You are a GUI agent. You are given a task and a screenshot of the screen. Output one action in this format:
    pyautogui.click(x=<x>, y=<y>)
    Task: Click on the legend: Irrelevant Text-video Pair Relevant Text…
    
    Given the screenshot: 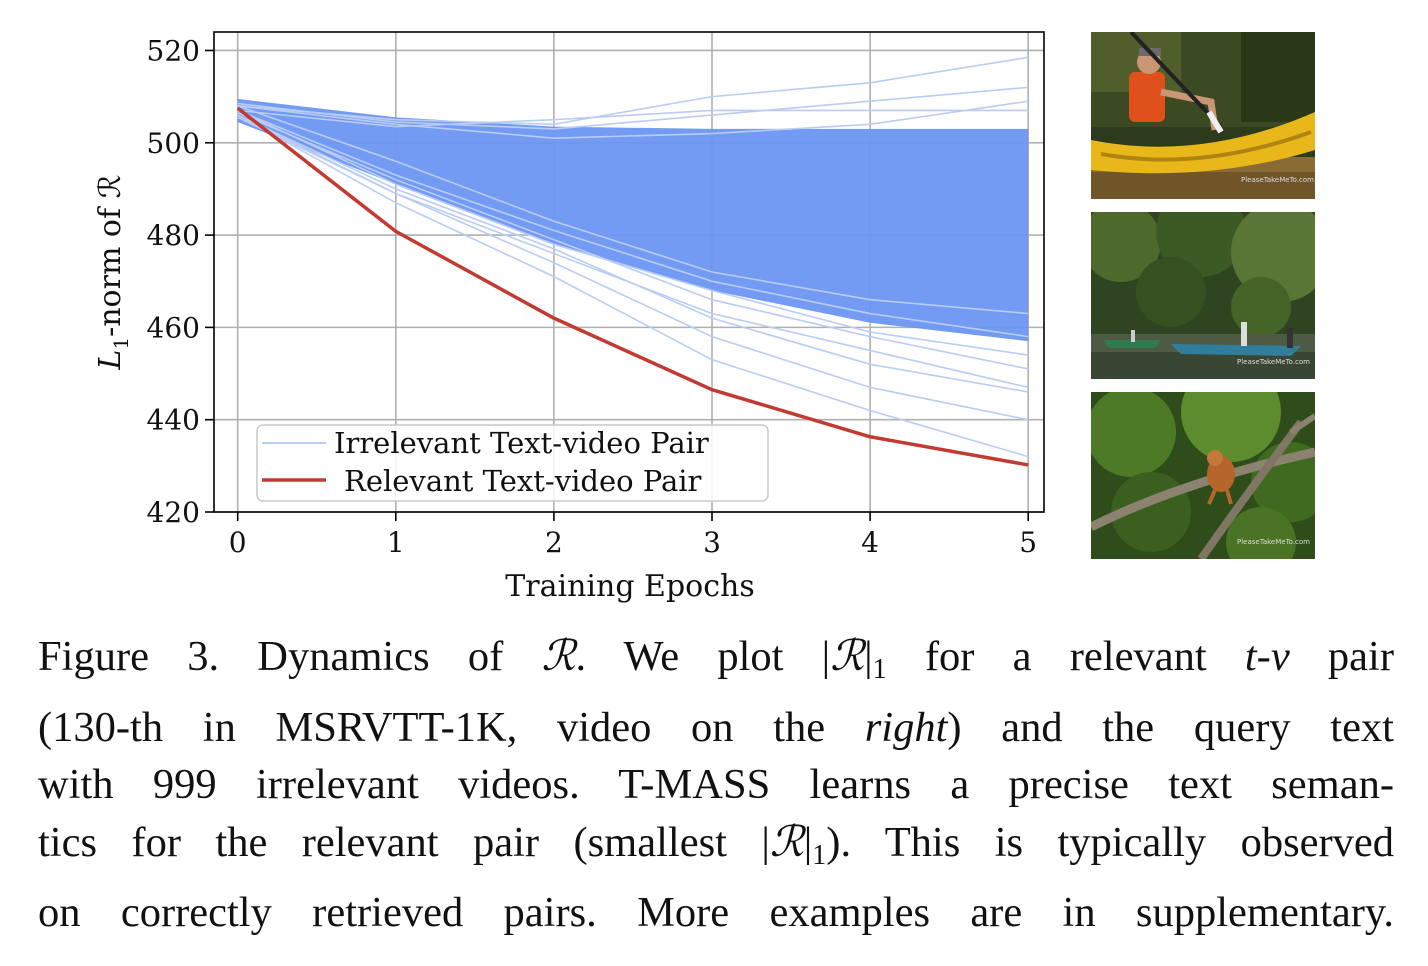 What is the action you would take?
    pyautogui.click(x=512, y=463)
    